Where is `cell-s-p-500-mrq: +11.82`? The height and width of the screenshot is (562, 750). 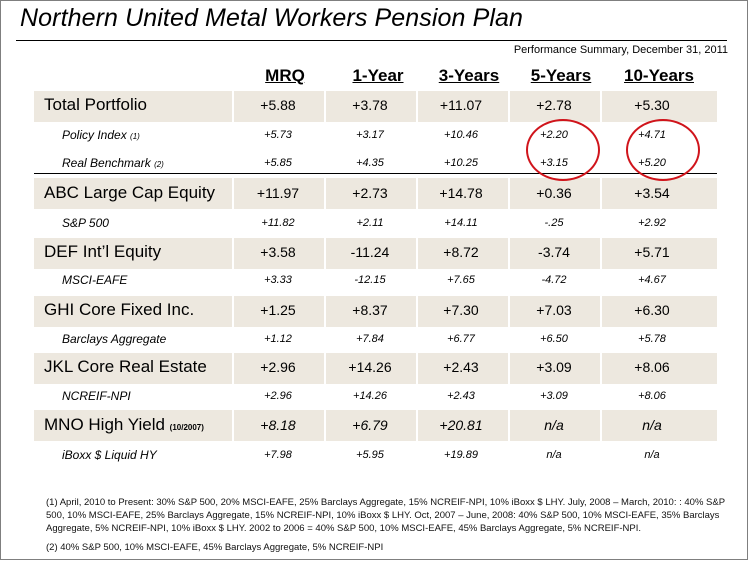
cell-s-p-500-mrq: +11.82 is located at coordinates (278, 223).